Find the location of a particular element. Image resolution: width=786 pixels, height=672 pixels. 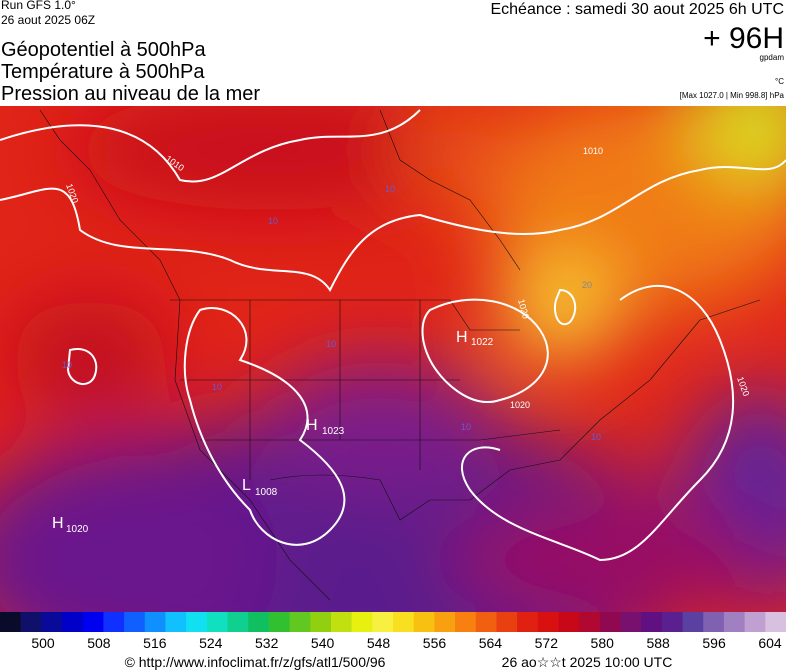

colorbar-label: 540 is located at coordinates (323, 643).